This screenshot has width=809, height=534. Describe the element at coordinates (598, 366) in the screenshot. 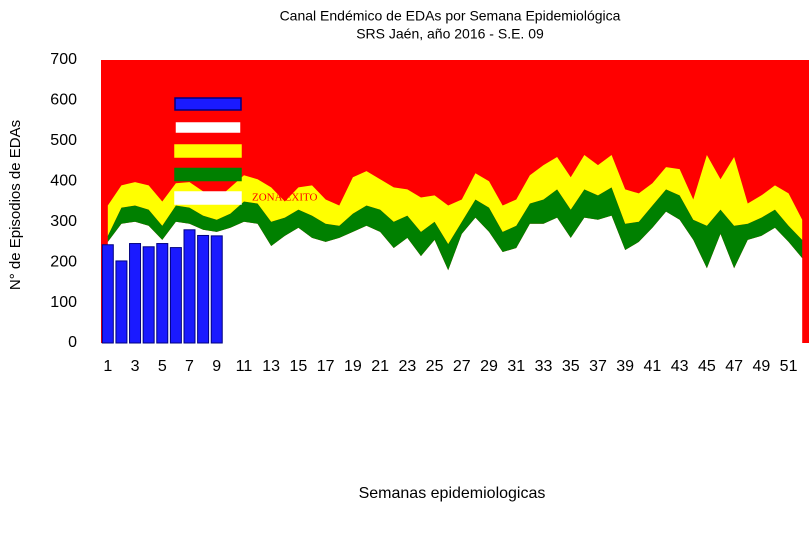

I see `x-tick-label: 37` at that location.